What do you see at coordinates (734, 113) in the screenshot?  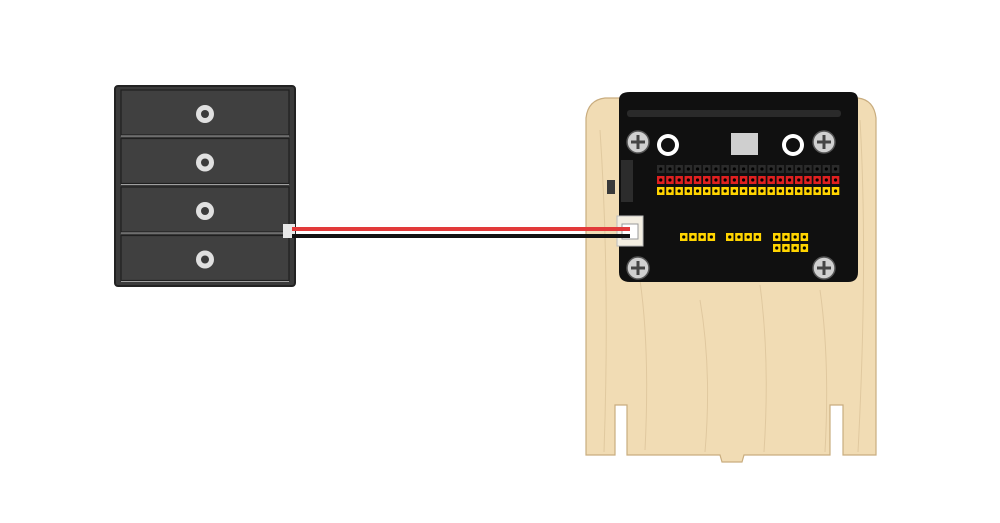 I see `edge-slot` at bounding box center [734, 113].